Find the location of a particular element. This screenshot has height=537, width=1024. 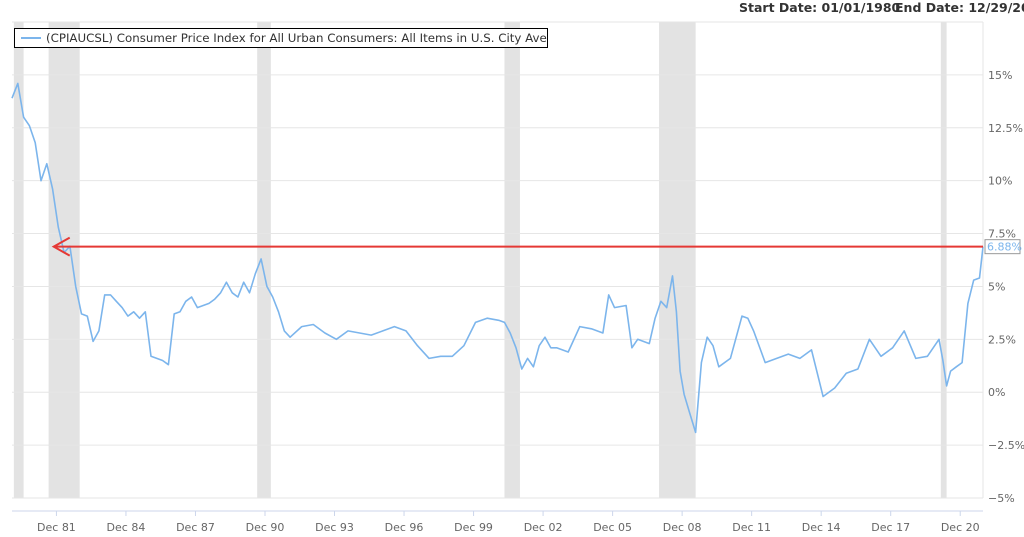

y-tick-label: 12.5% is located at coordinates (1005, 128).